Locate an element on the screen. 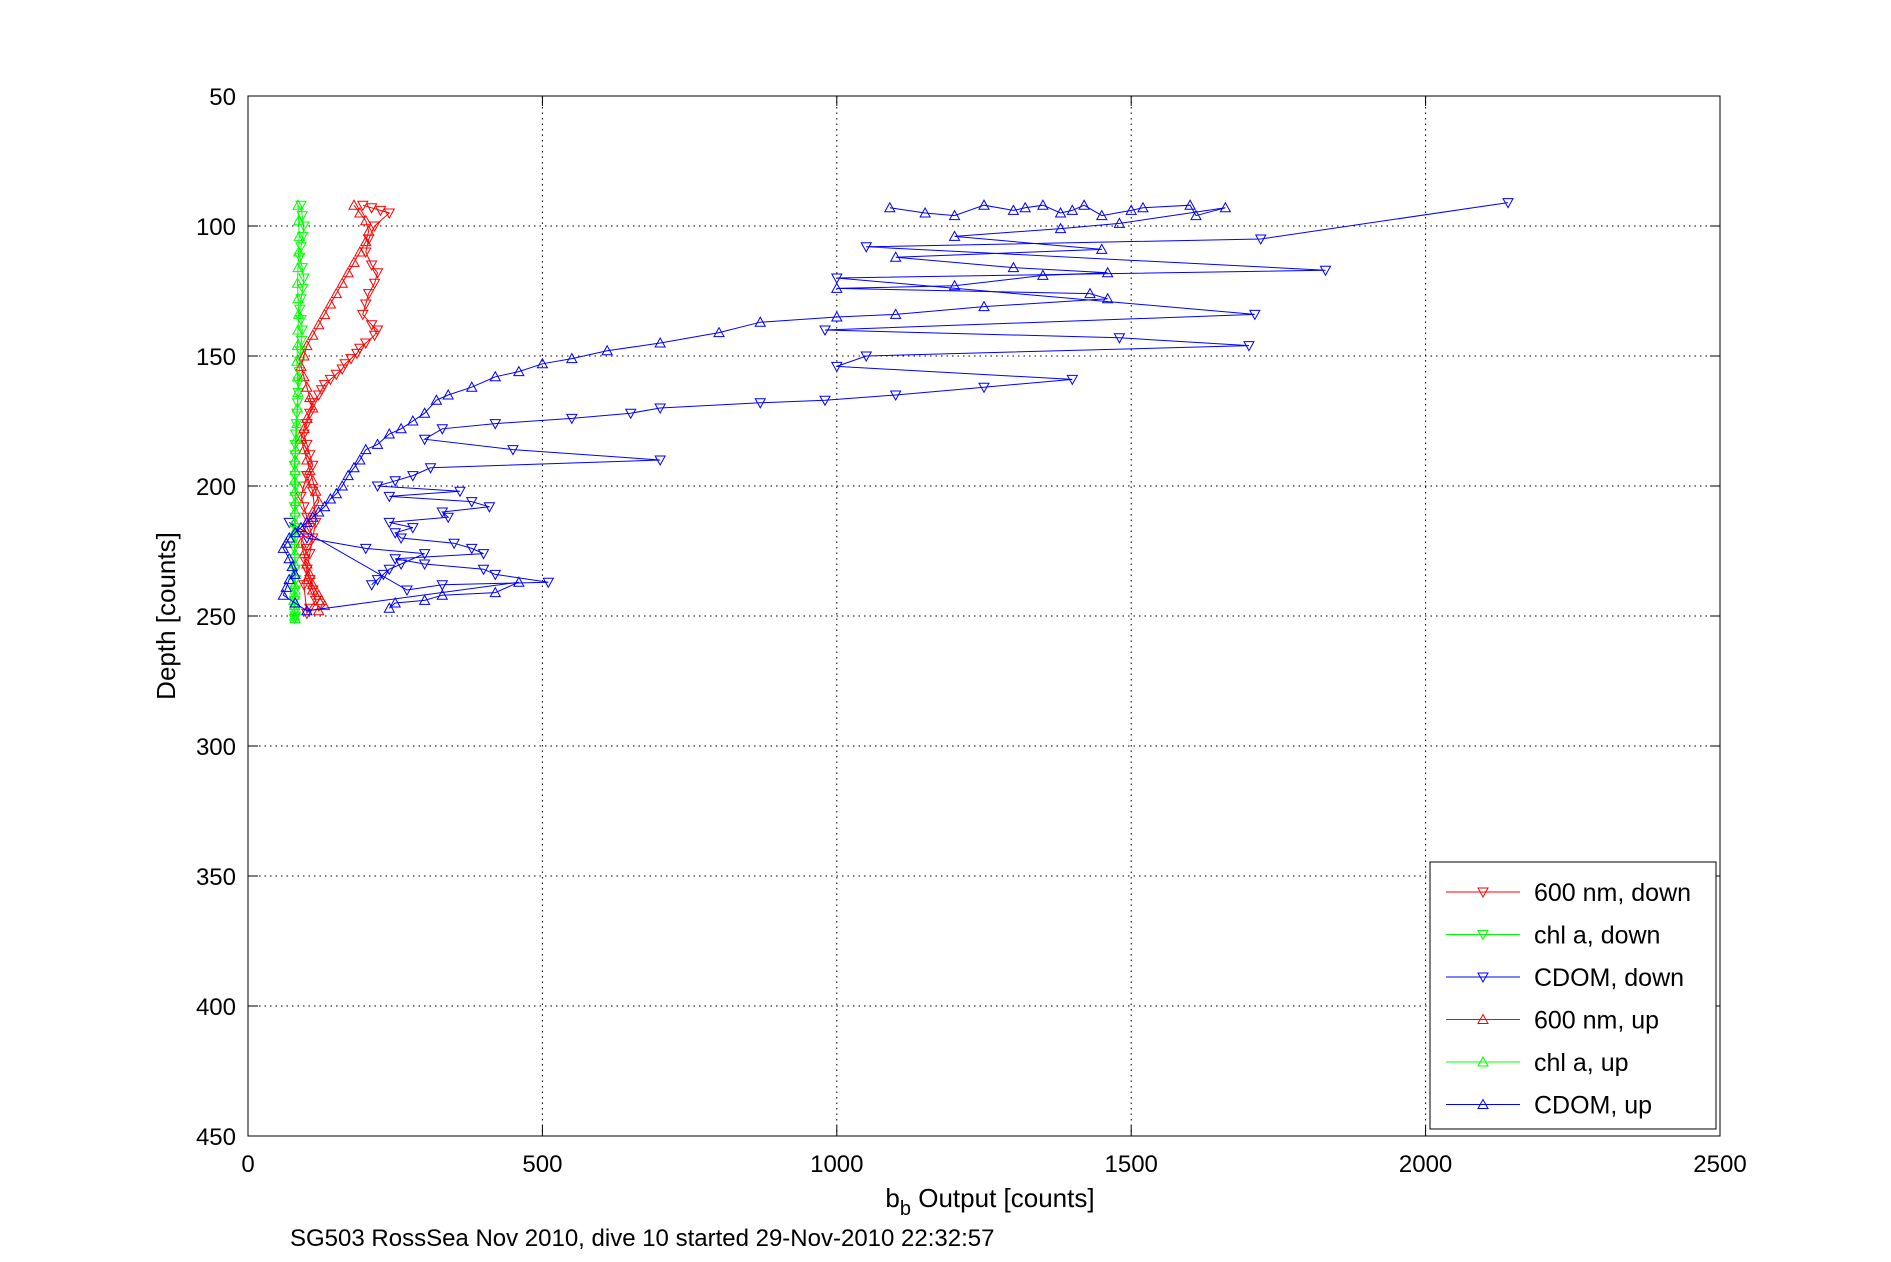 The width and height of the screenshot is (1891, 1262). x-tick-label: 0 is located at coordinates (247, 1164).